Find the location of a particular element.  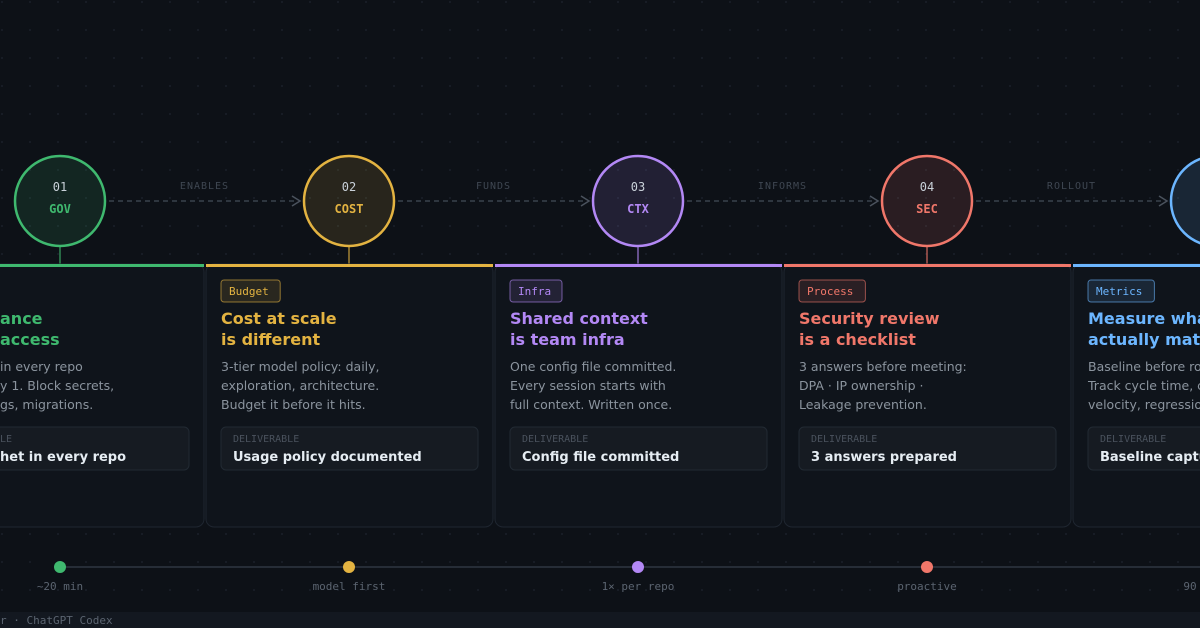

card-body: in every repo is located at coordinates (41, 366).